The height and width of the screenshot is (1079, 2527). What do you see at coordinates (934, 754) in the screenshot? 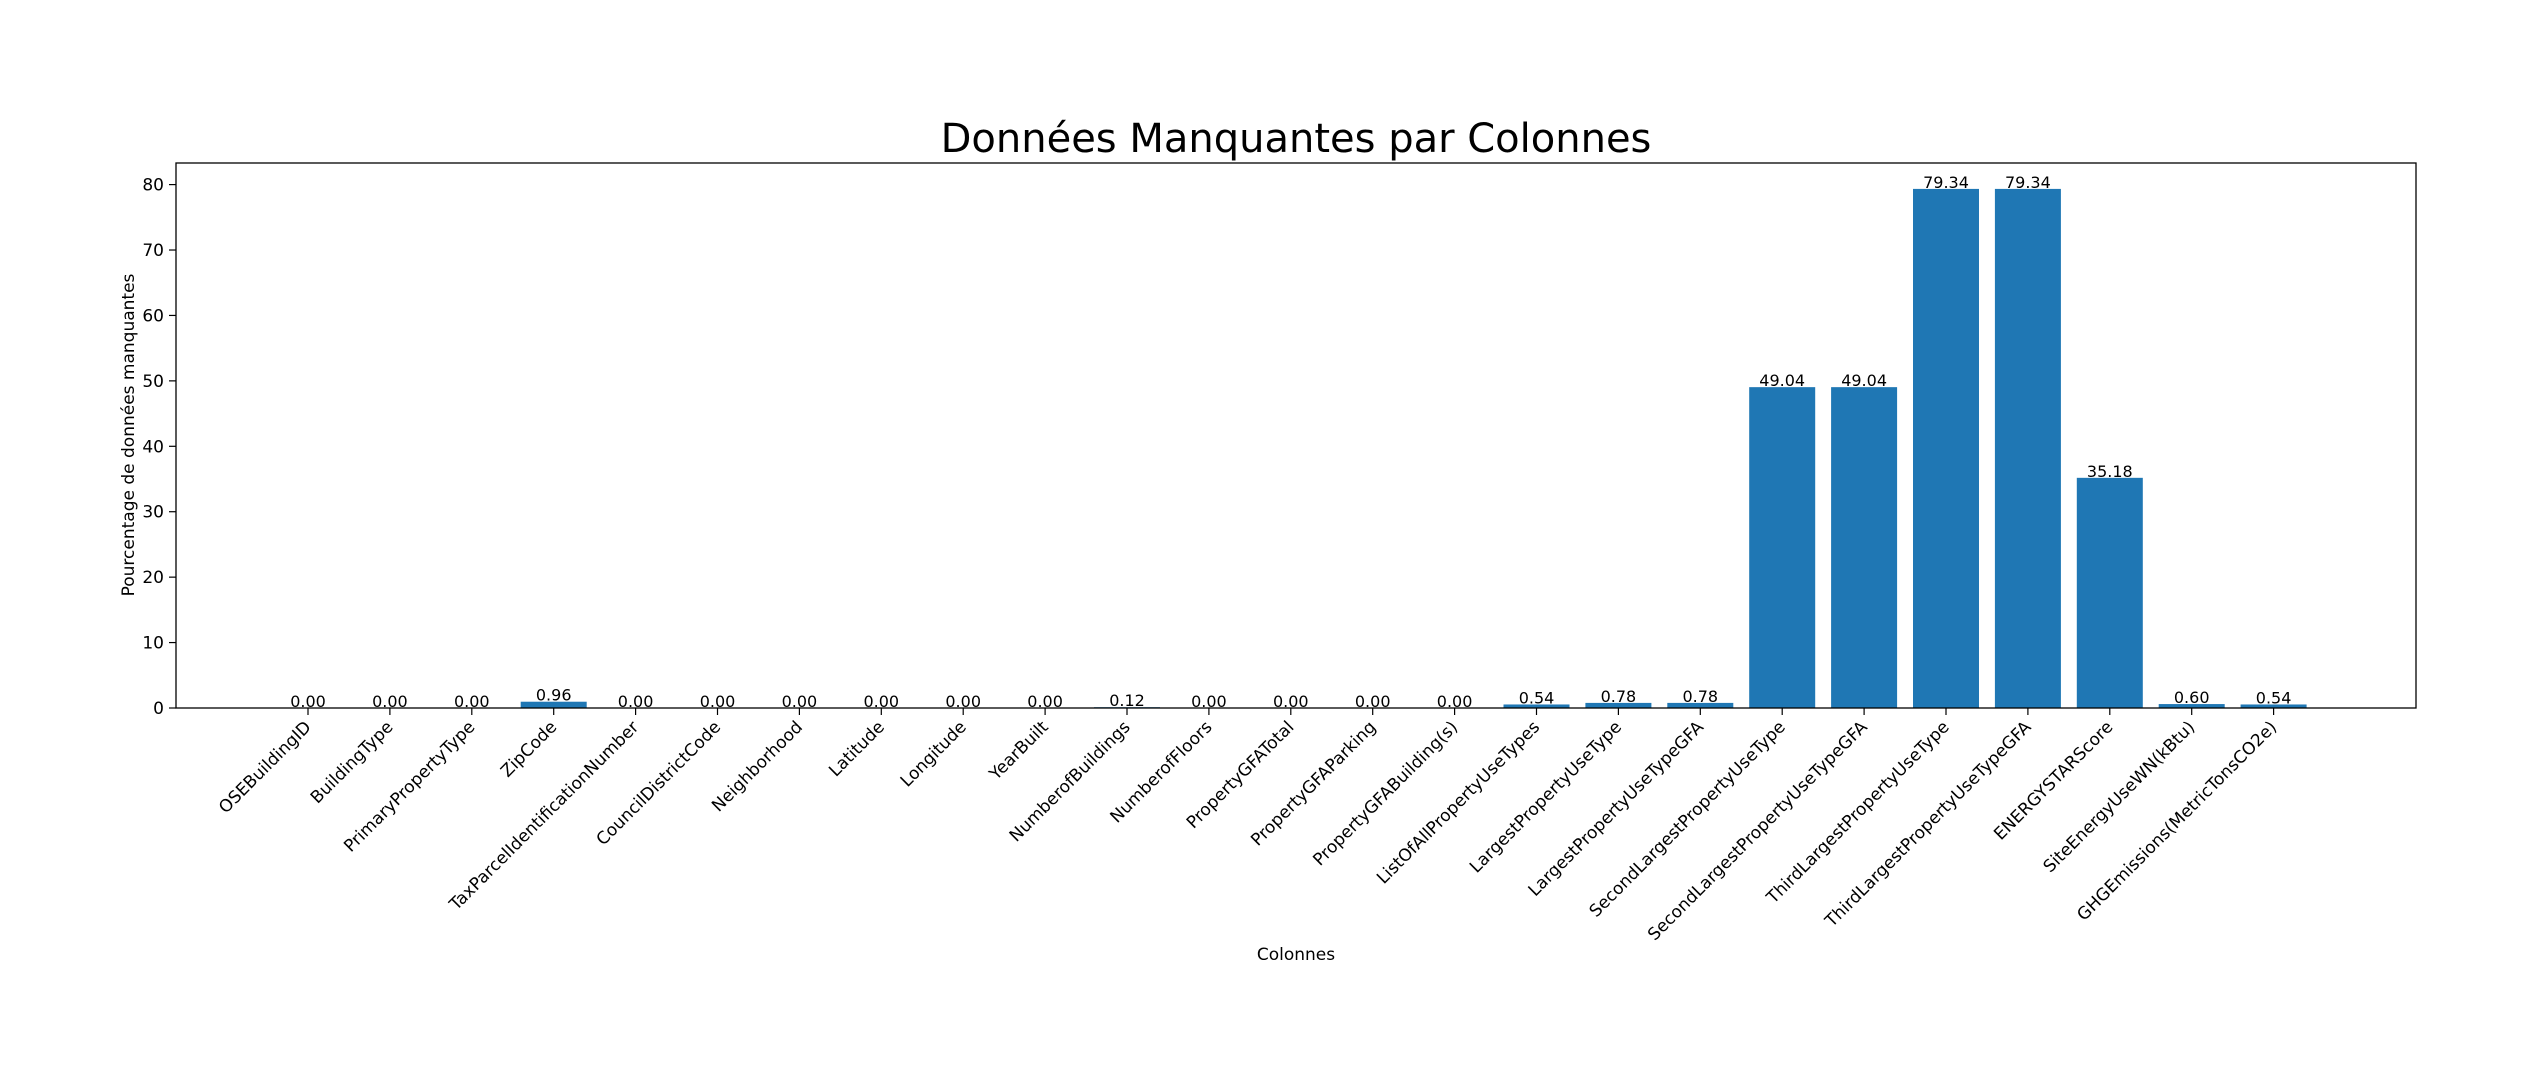
I see `x-tick-label: Longitude` at bounding box center [934, 754].